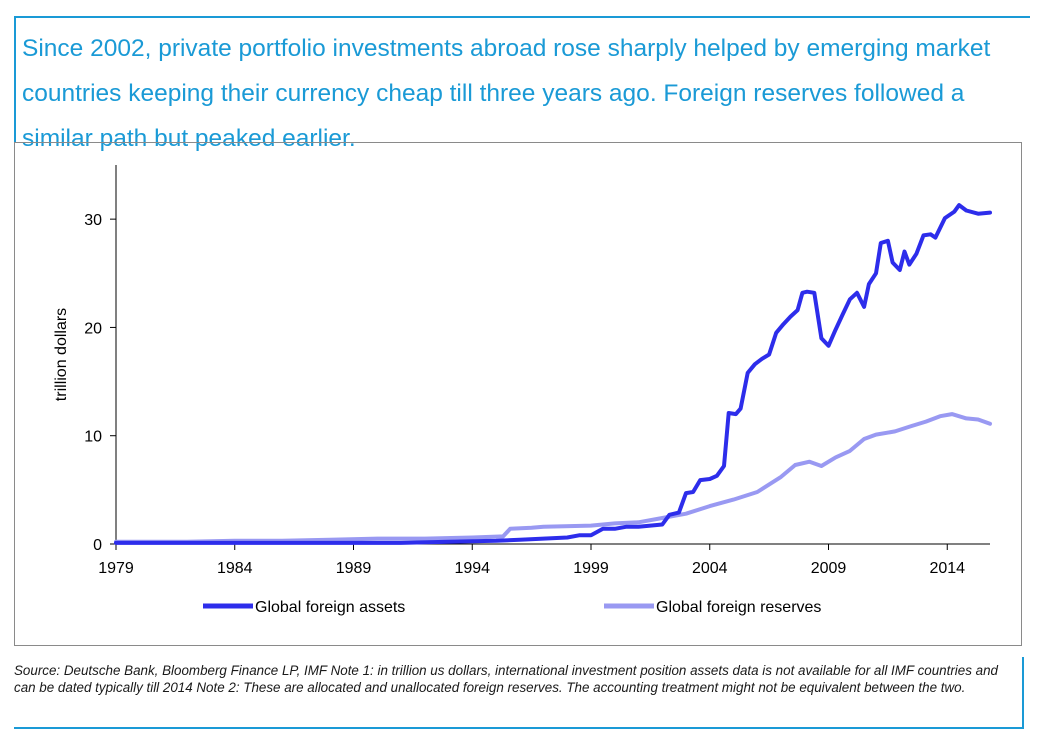 This screenshot has width=1044, height=747. I want to click on x-tick-label: 1979, so click(116, 568).